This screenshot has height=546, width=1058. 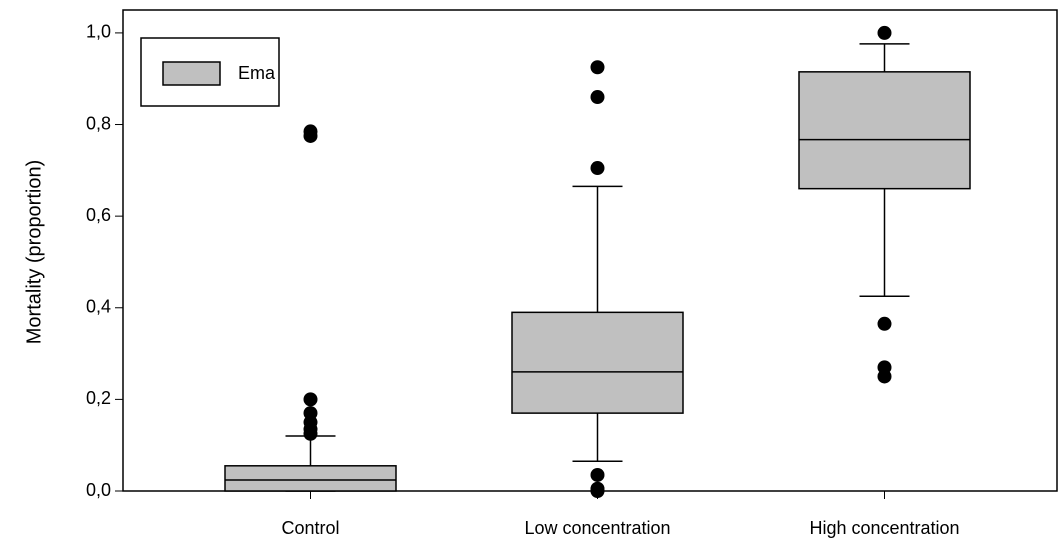 What do you see at coordinates (884, 528) in the screenshot?
I see `x-tick-label: High concentration` at bounding box center [884, 528].